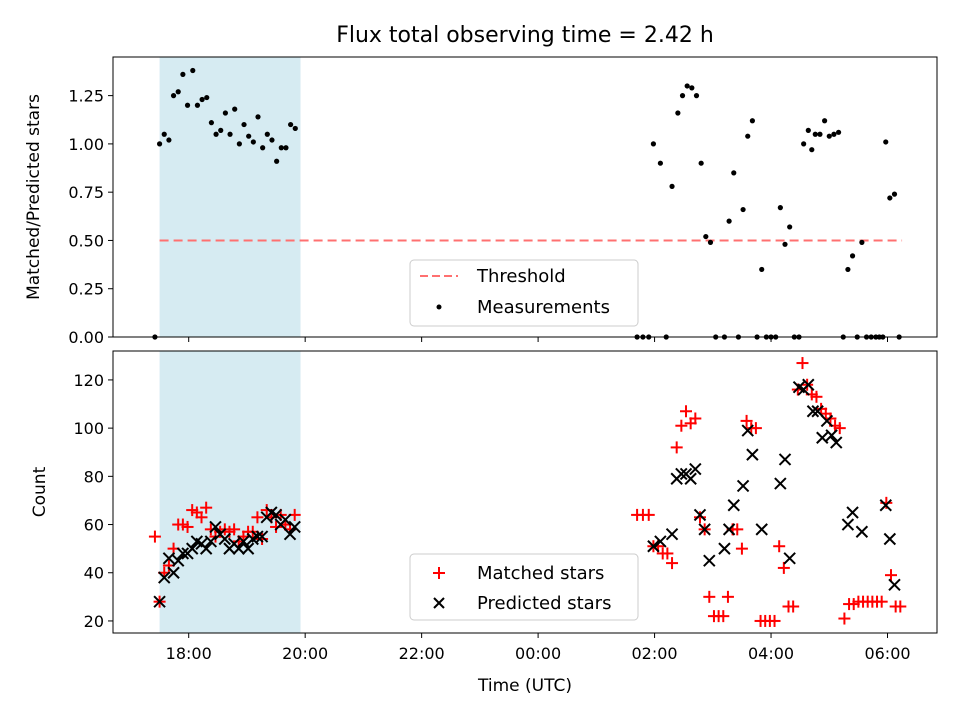 The width and height of the screenshot is (960, 720). I want to click on legend-measurements-marker, so click(439, 307).